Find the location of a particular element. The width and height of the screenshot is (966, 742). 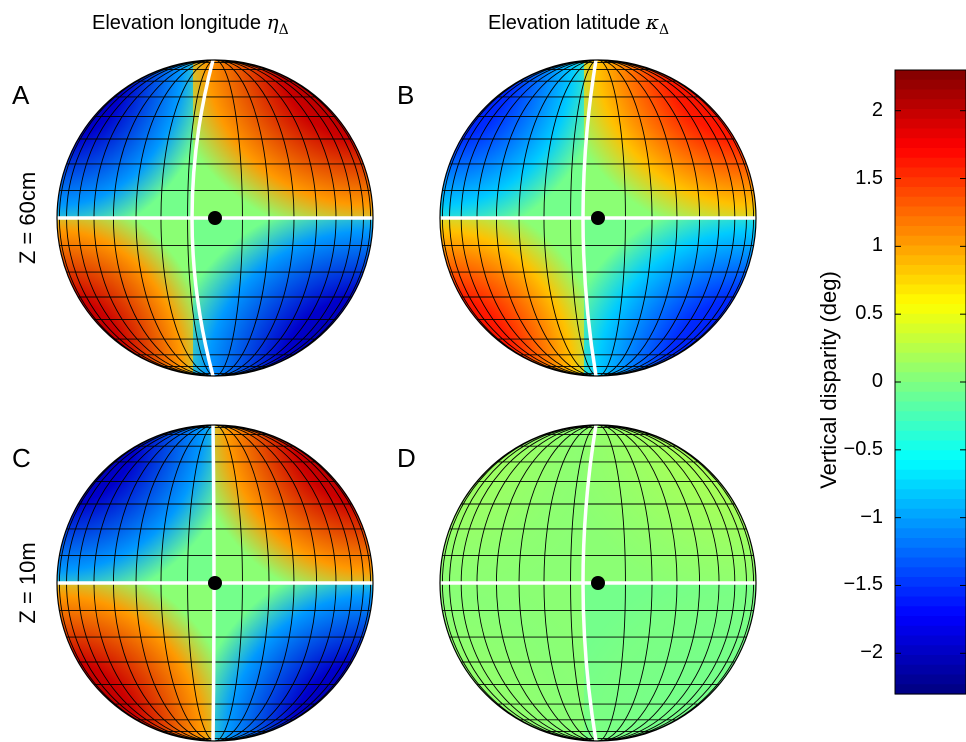

globe-panel-c is located at coordinates (215, 583).